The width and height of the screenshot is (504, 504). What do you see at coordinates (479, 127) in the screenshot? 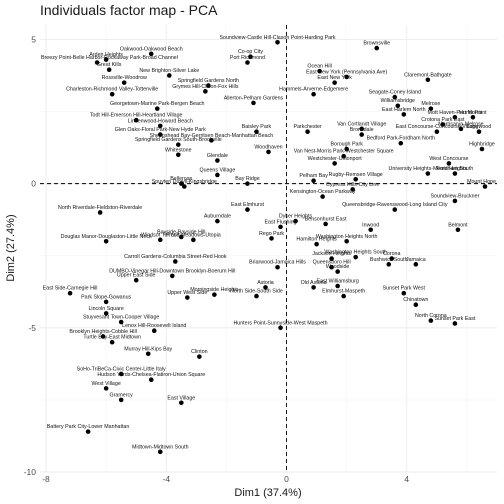
I see `point-label: Longwood` at bounding box center [479, 127].